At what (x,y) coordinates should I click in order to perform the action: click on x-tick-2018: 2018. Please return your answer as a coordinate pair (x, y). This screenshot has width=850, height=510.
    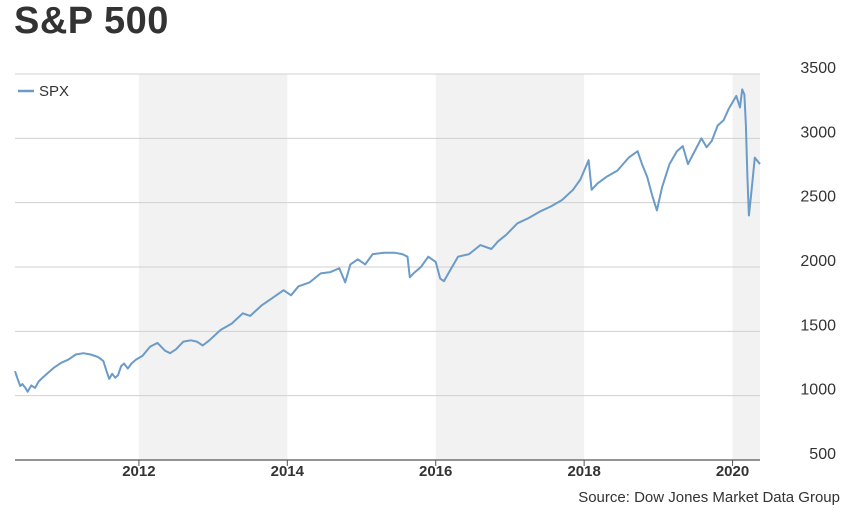
    Looking at the image, I should click on (583, 471).